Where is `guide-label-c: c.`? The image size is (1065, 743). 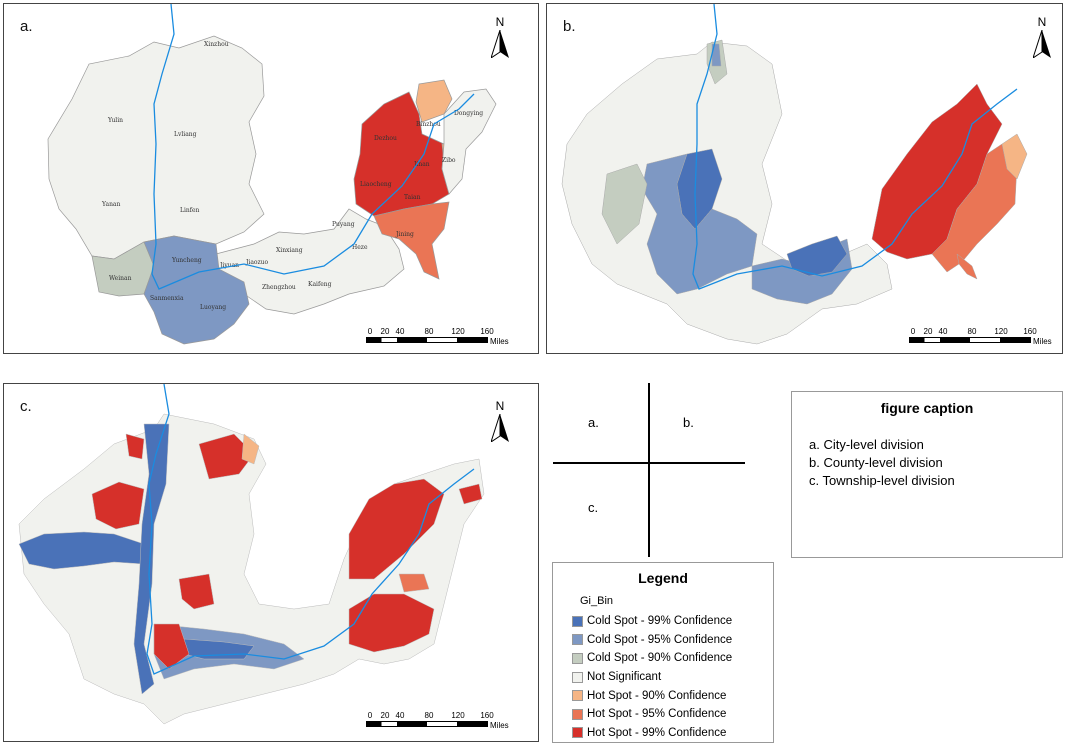 guide-label-c: c. is located at coordinates (593, 507).